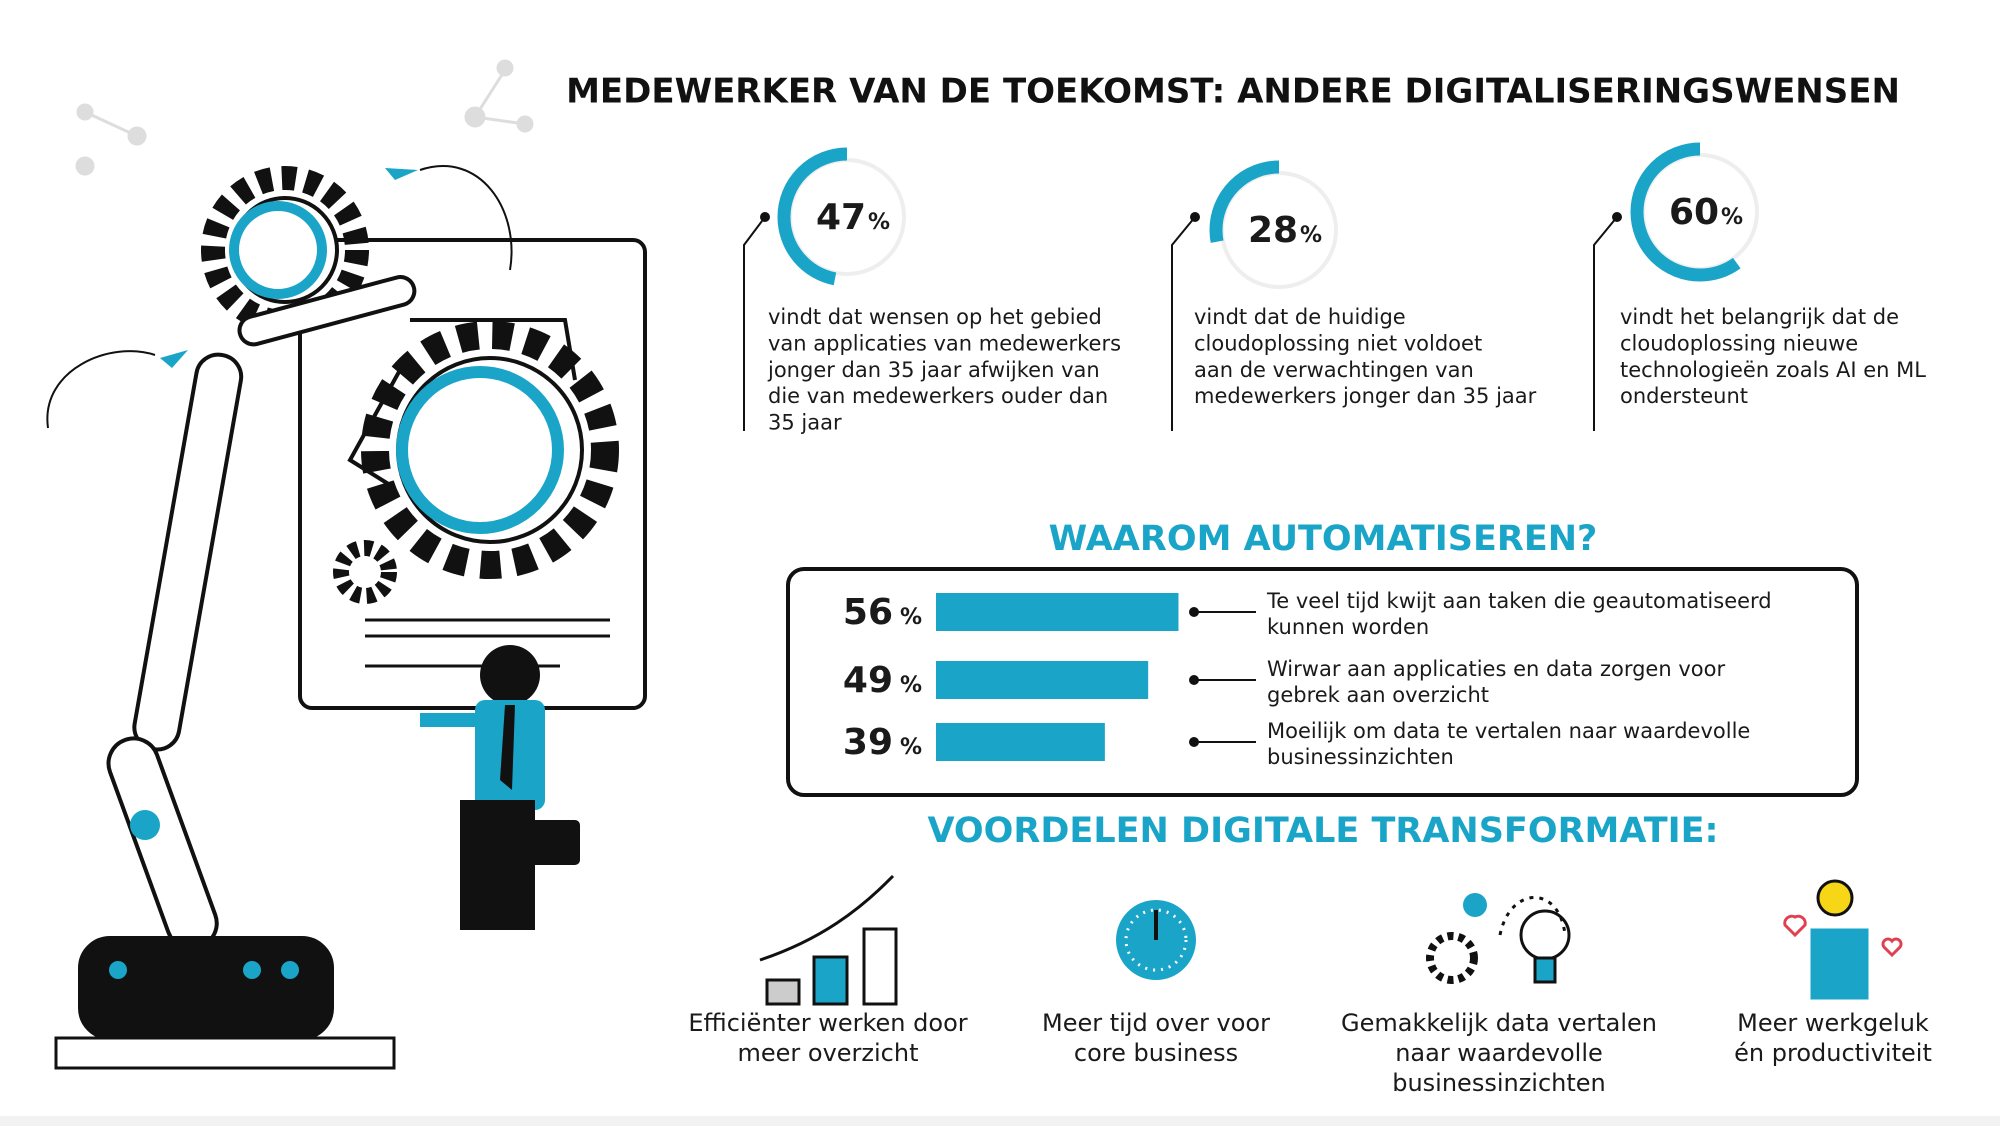 Image resolution: width=2000 pixels, height=1126 pixels. I want to click on stat-description: vindt het belangrijk dat de, so click(1759, 317).